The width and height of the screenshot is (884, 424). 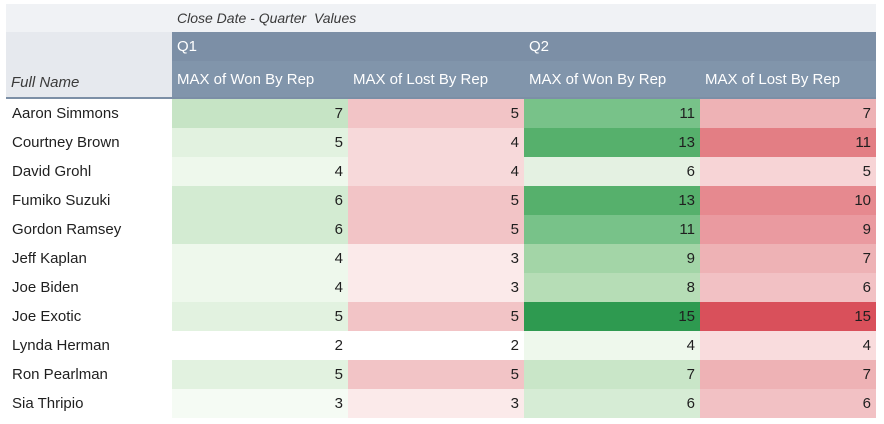 I want to click on column-field-label: Close Date - Quarter, so click(x=242, y=18).